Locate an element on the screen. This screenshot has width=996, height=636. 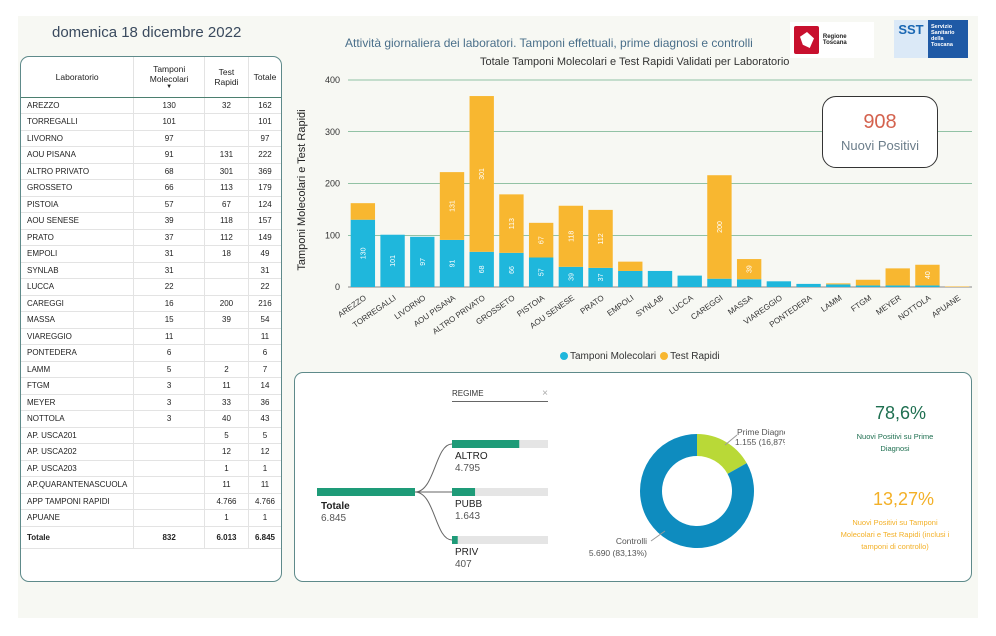
table-row: AOU PISANA 91 131 222 is located at coordinates (151, 155).